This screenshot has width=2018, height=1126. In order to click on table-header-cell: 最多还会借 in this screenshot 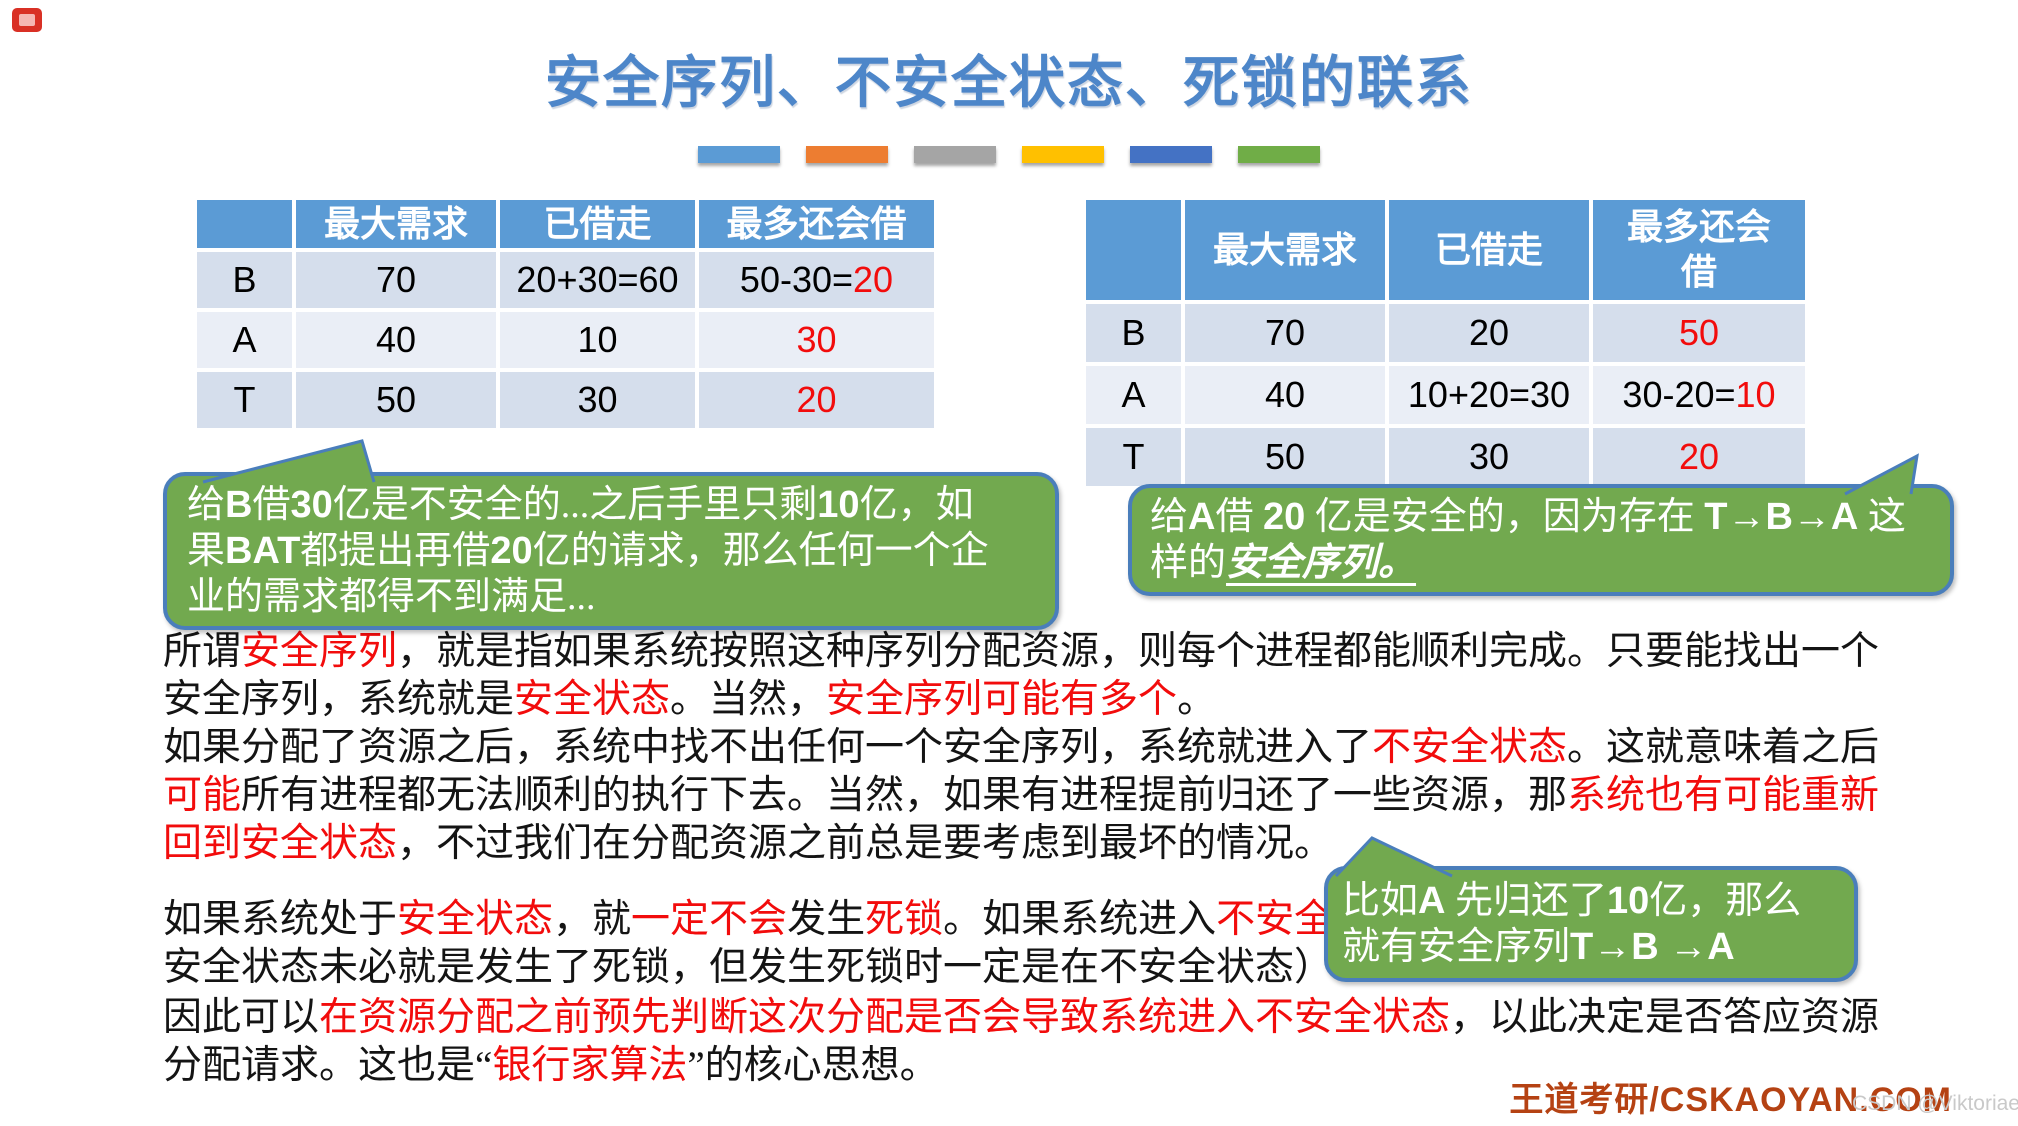, I will do `click(816, 224)`.